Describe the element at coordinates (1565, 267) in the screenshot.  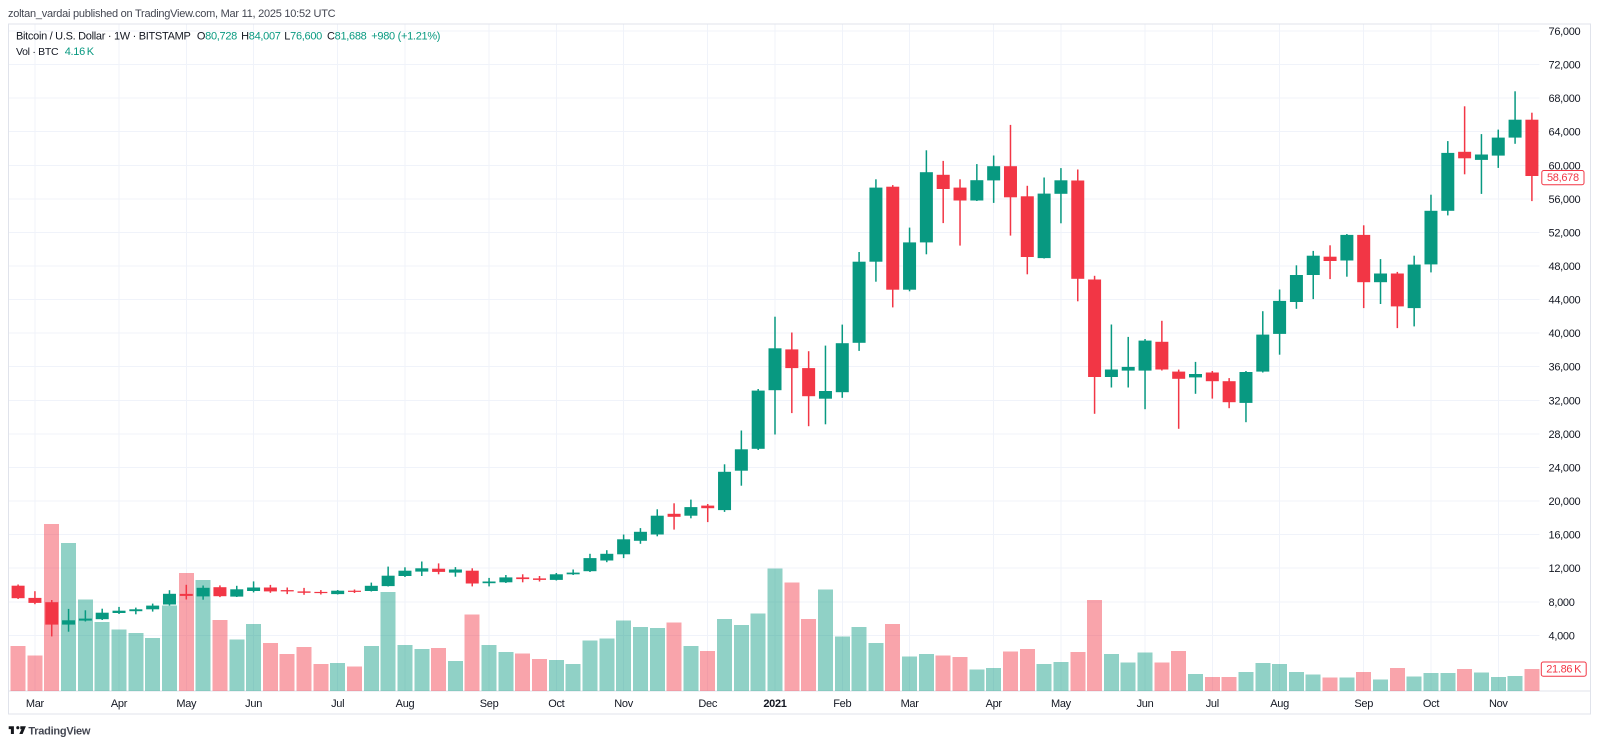
I see `svg-text: 48,000` at that location.